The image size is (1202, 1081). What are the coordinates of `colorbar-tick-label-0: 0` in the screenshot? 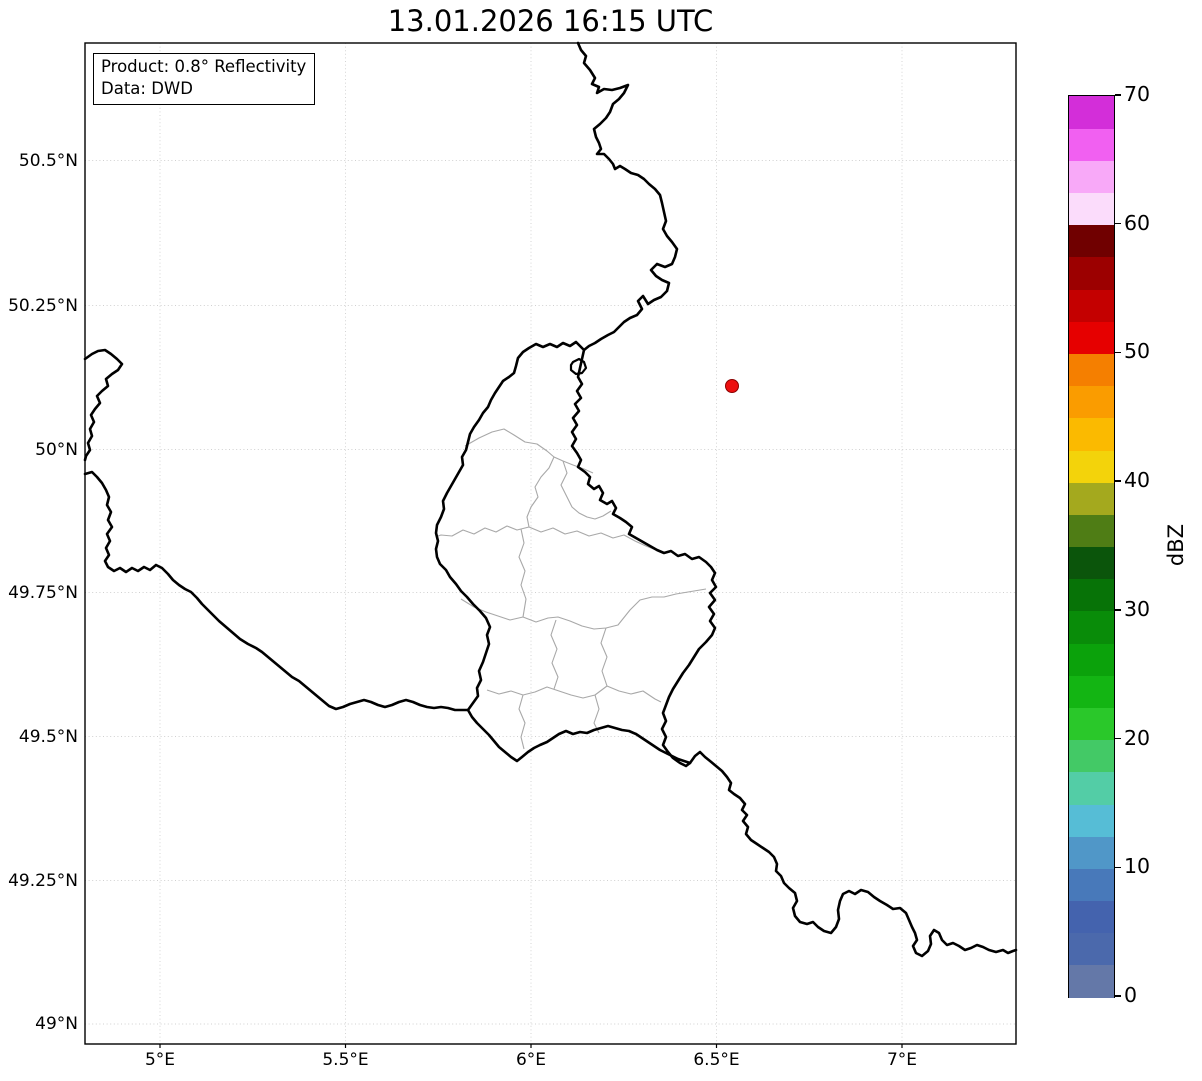 It's located at (1131, 995).